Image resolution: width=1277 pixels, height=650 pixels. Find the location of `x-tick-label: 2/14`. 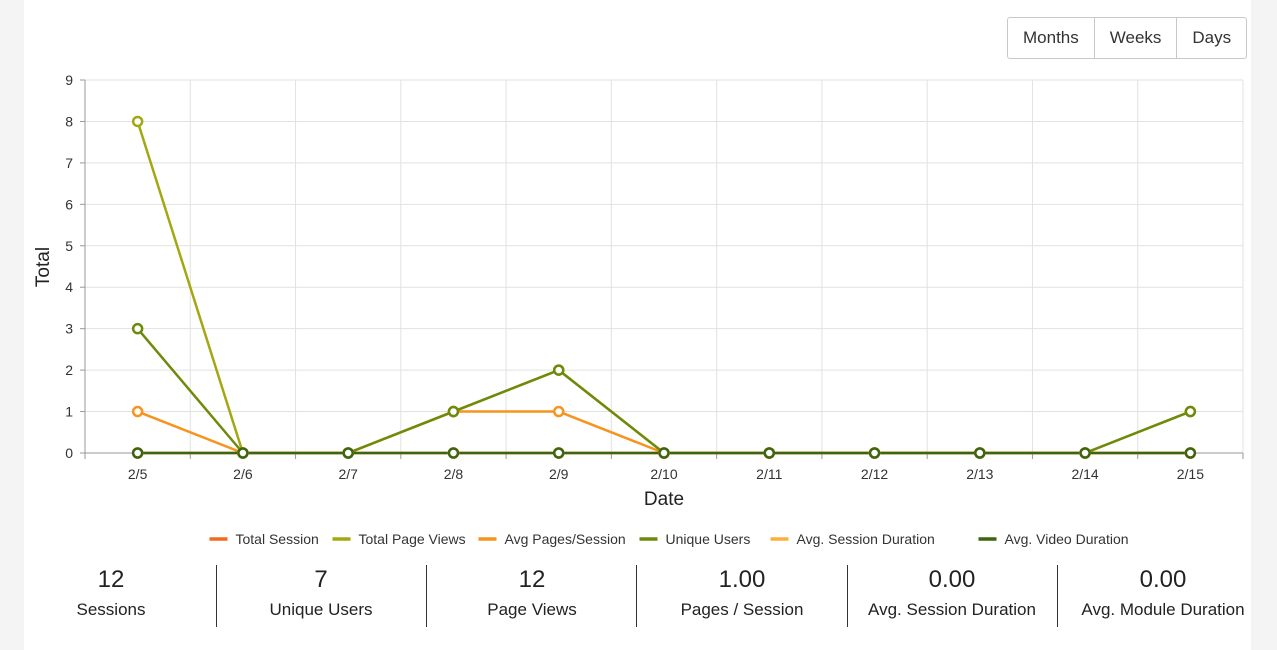

x-tick-label: 2/14 is located at coordinates (1084, 474).